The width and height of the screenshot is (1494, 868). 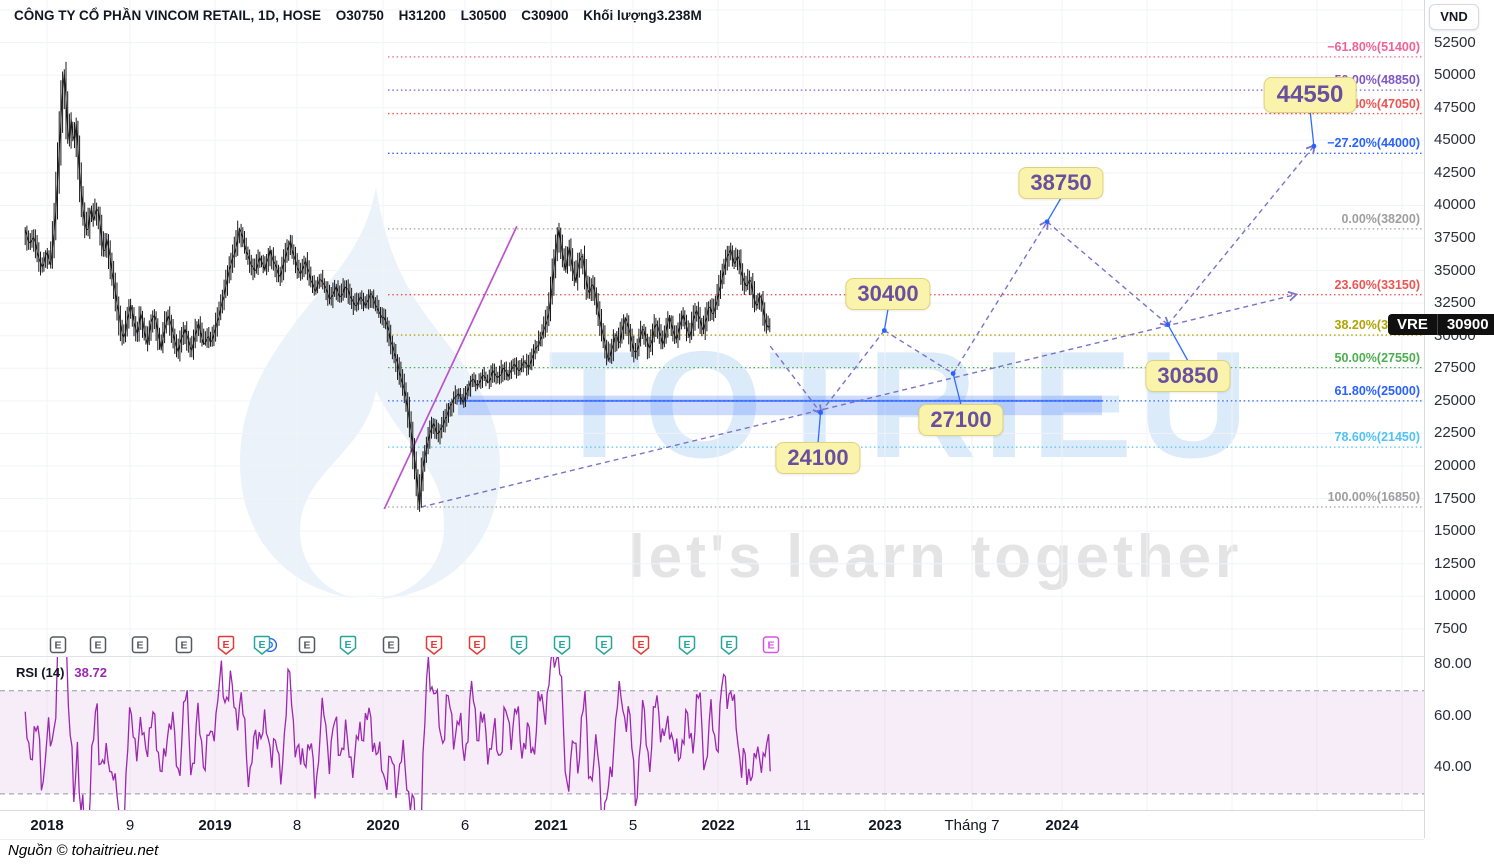 I want to click on rsi-value: 38.72, so click(x=90, y=672).